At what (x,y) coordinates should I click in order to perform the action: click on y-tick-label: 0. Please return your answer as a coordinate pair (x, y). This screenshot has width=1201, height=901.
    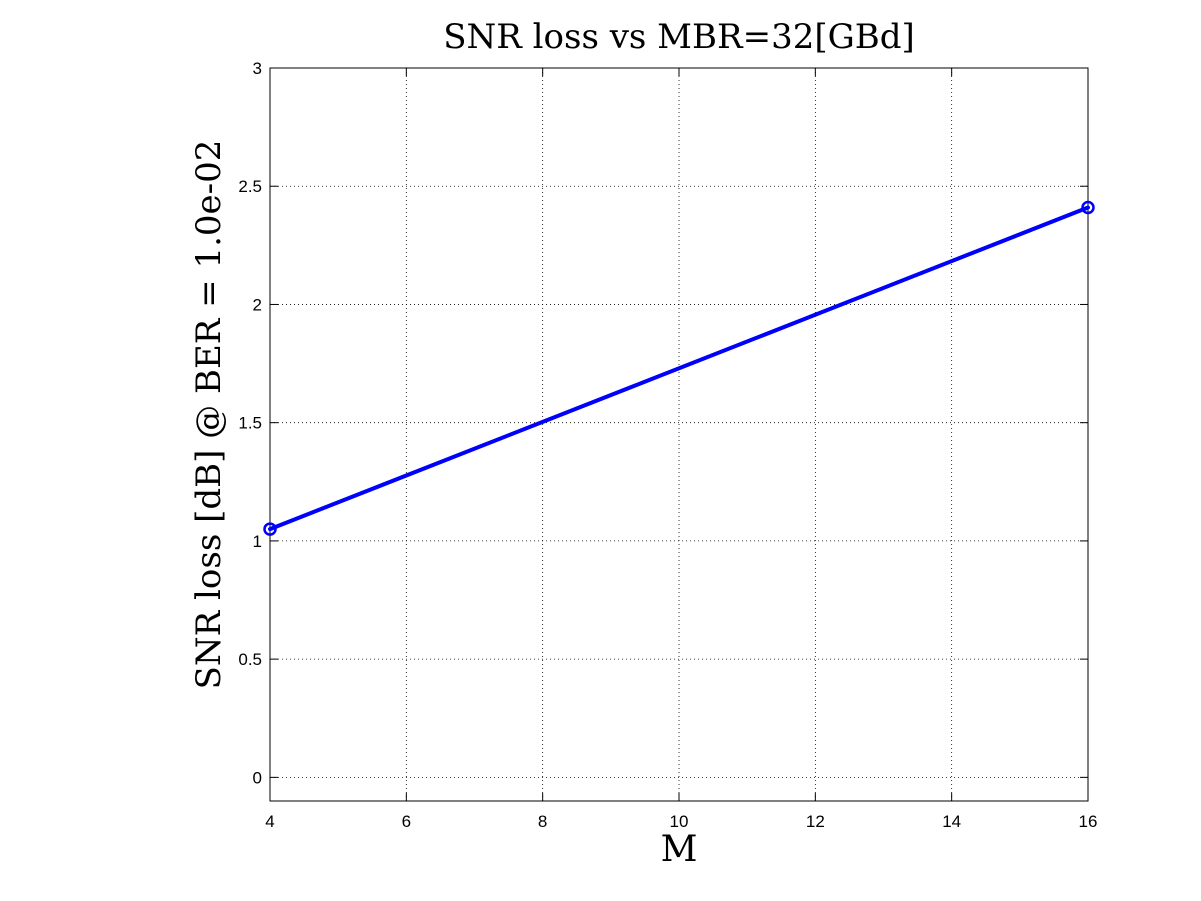
    Looking at the image, I should click on (257, 777).